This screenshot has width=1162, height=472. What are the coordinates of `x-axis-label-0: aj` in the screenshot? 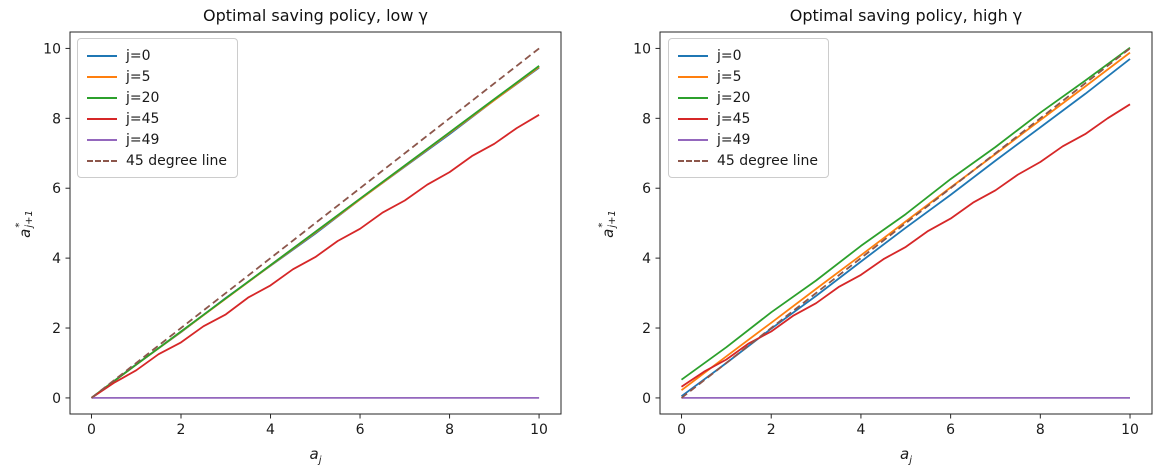 It's located at (315, 455).